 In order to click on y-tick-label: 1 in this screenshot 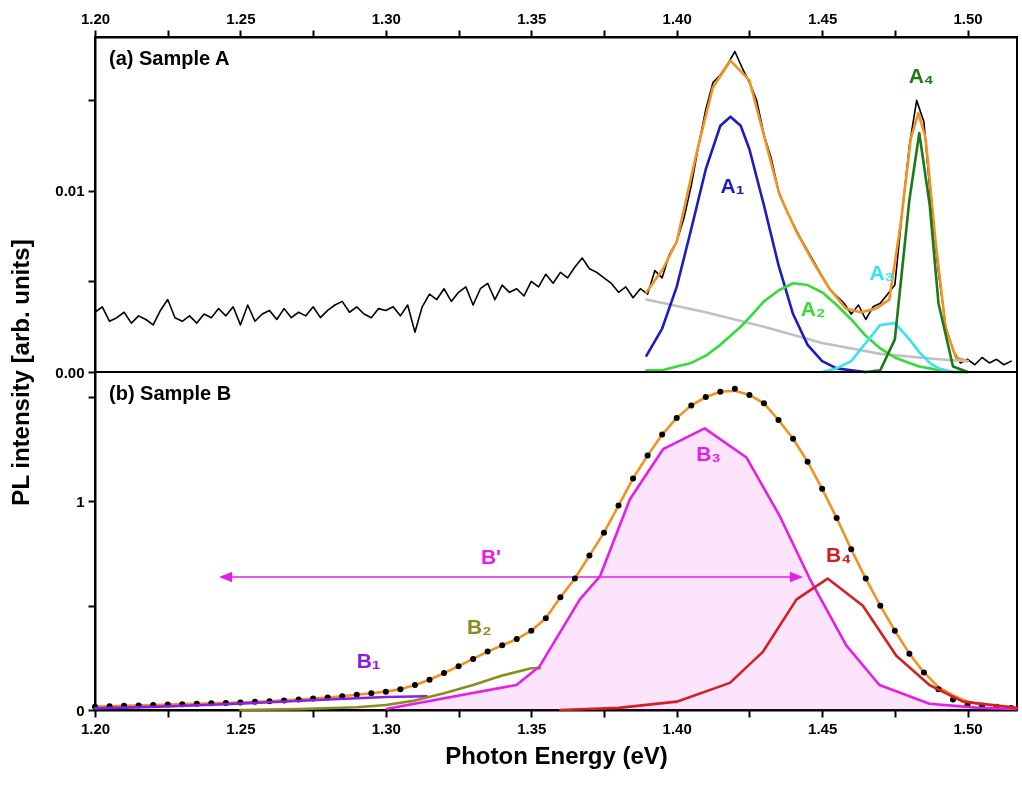, I will do `click(80, 501)`.